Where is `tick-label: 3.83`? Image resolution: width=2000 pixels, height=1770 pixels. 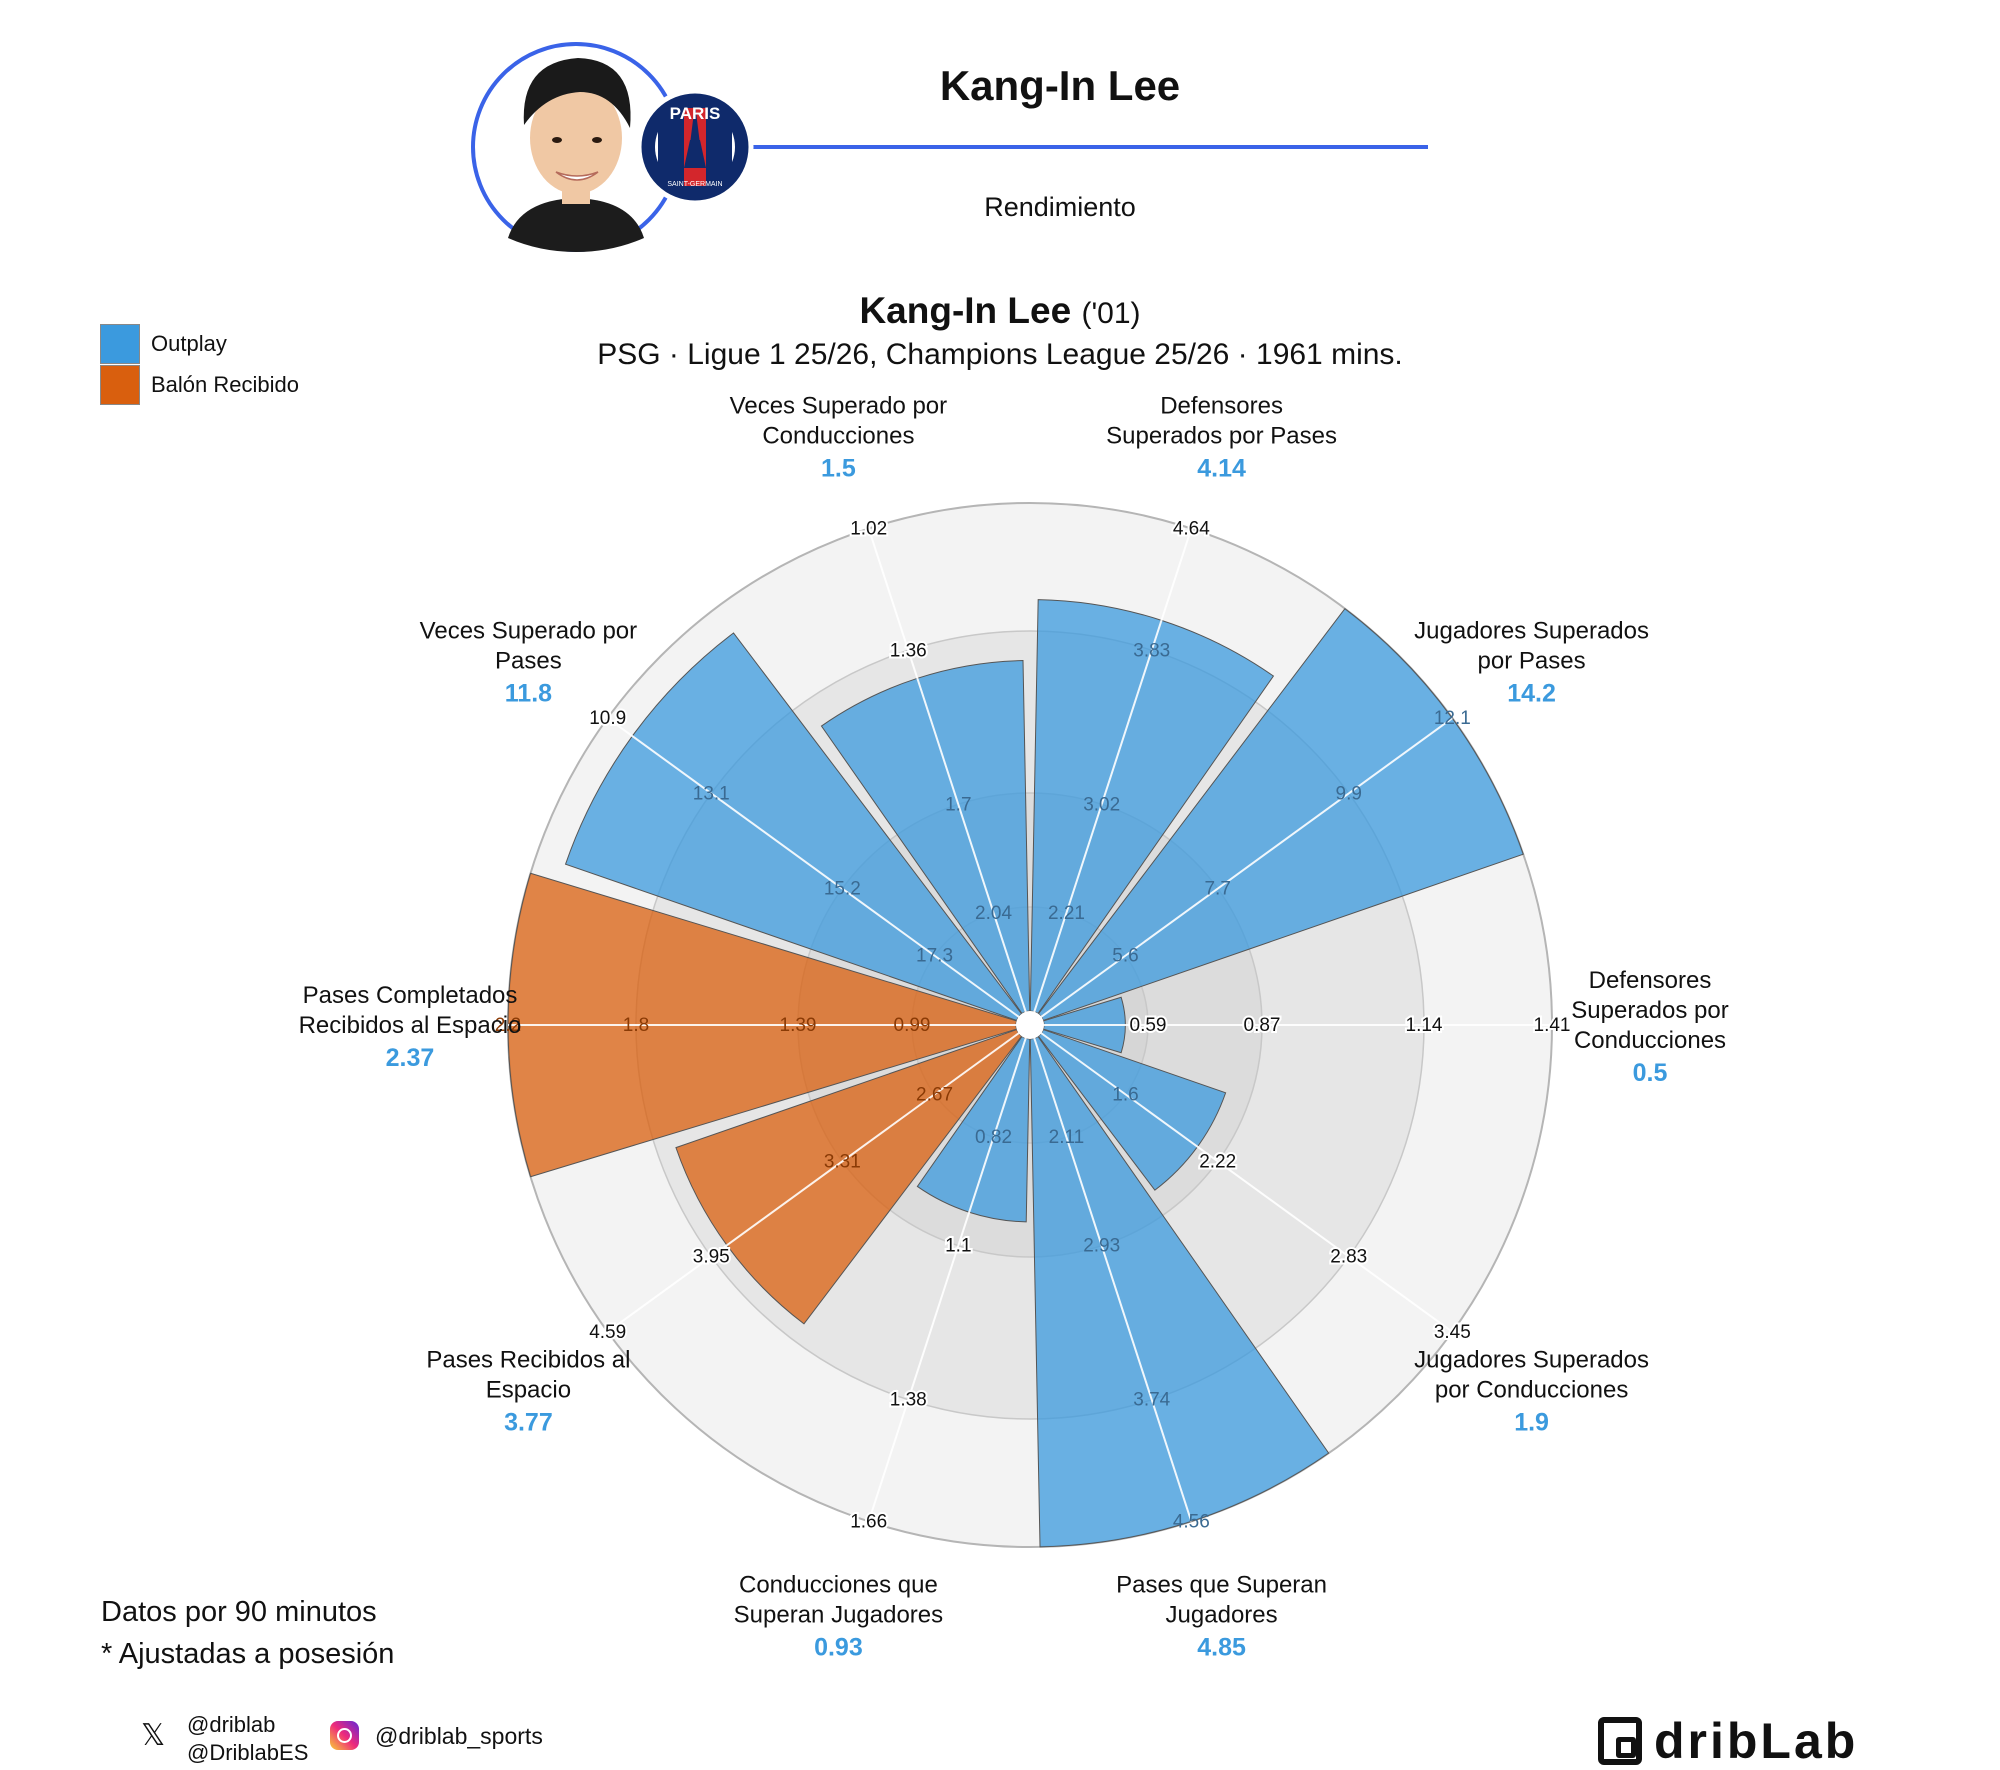
tick-label: 3.83 is located at coordinates (1151, 650).